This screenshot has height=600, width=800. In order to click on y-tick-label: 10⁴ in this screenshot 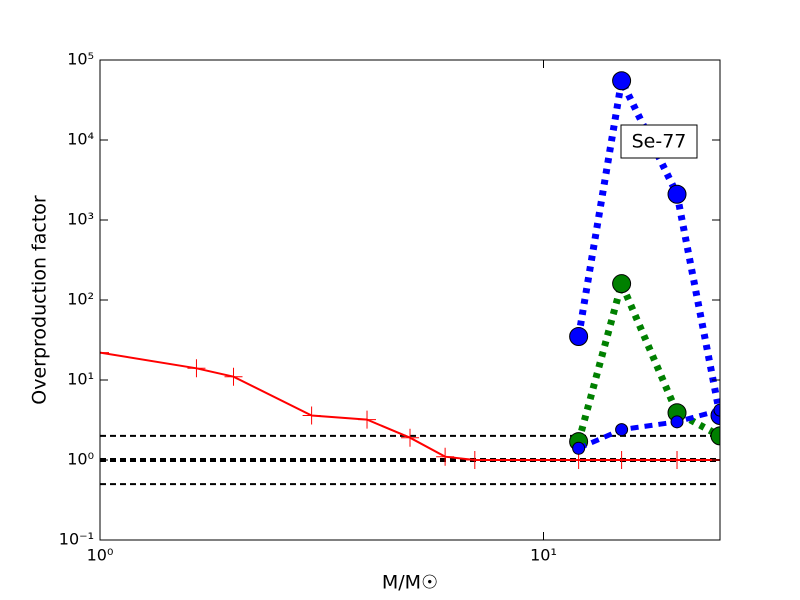, I will do `click(80, 139)`.